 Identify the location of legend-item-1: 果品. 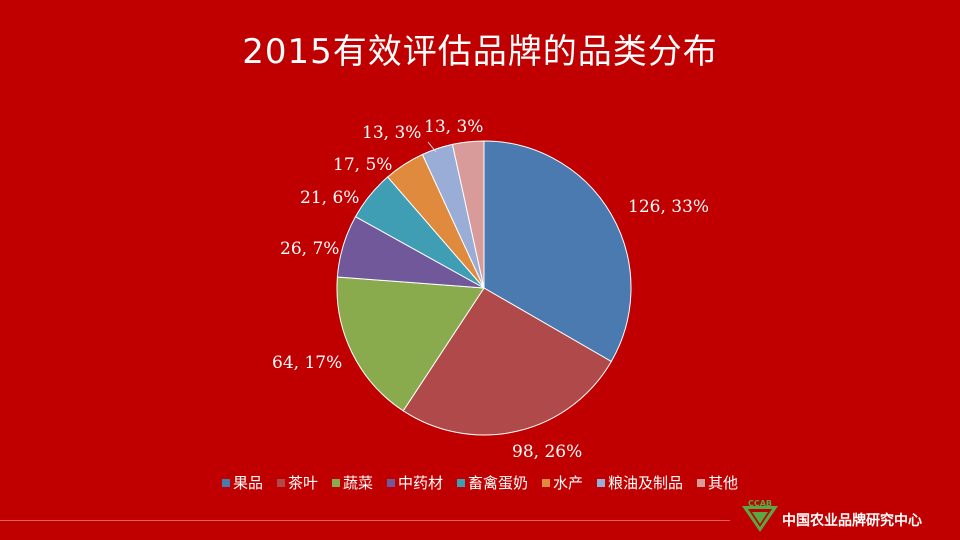
(242, 482).